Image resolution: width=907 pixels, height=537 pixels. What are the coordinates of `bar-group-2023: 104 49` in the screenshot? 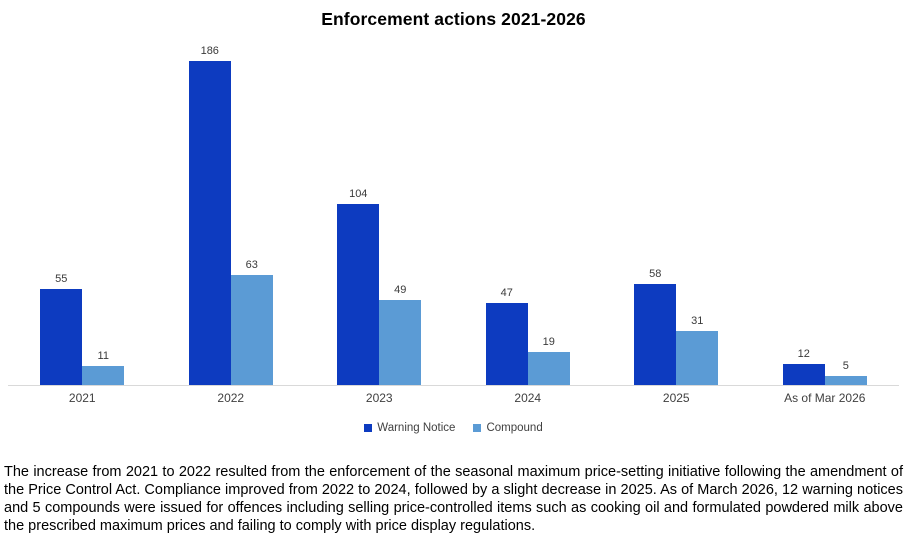 It's located at (379, 286).